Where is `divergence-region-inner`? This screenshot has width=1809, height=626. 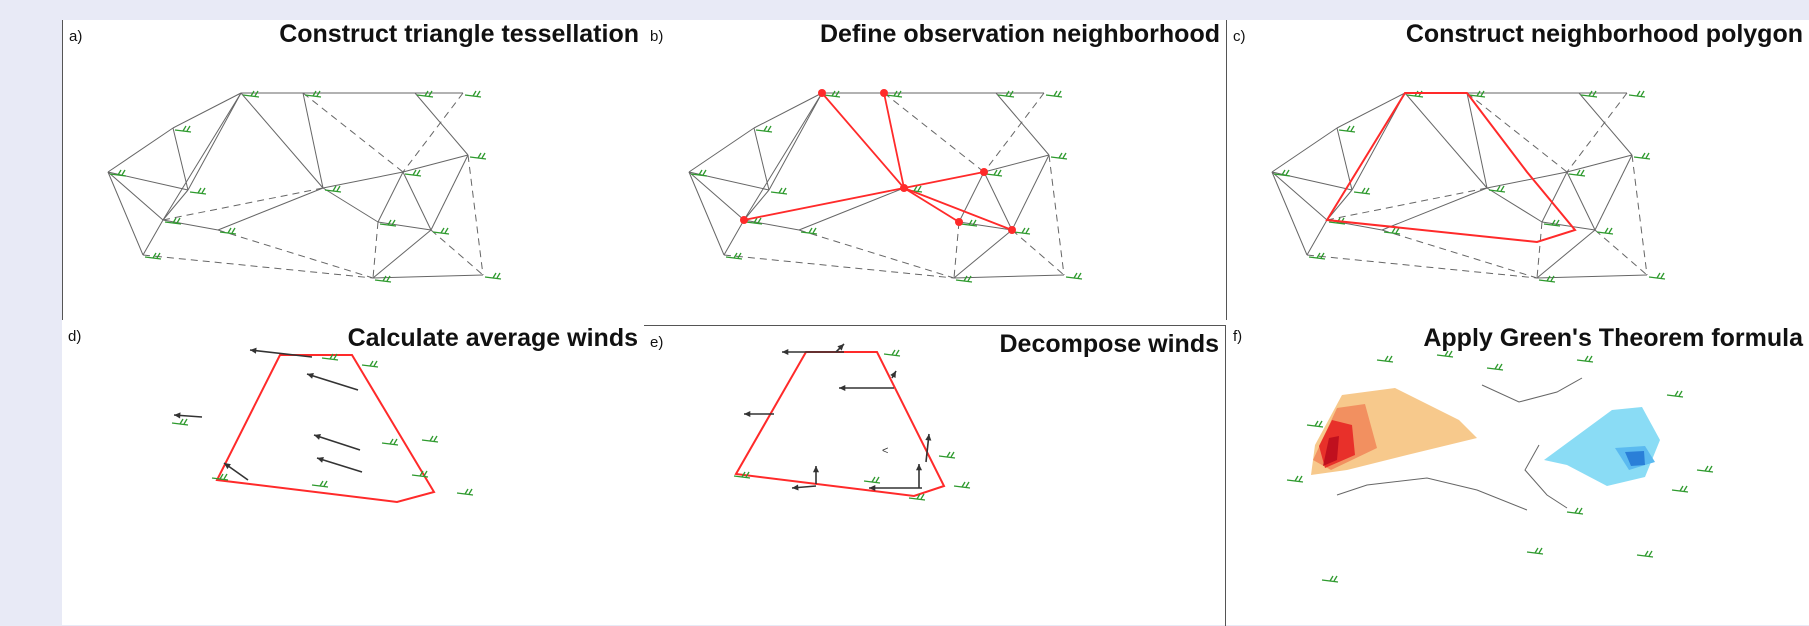 divergence-region-inner is located at coordinates (1635, 458).